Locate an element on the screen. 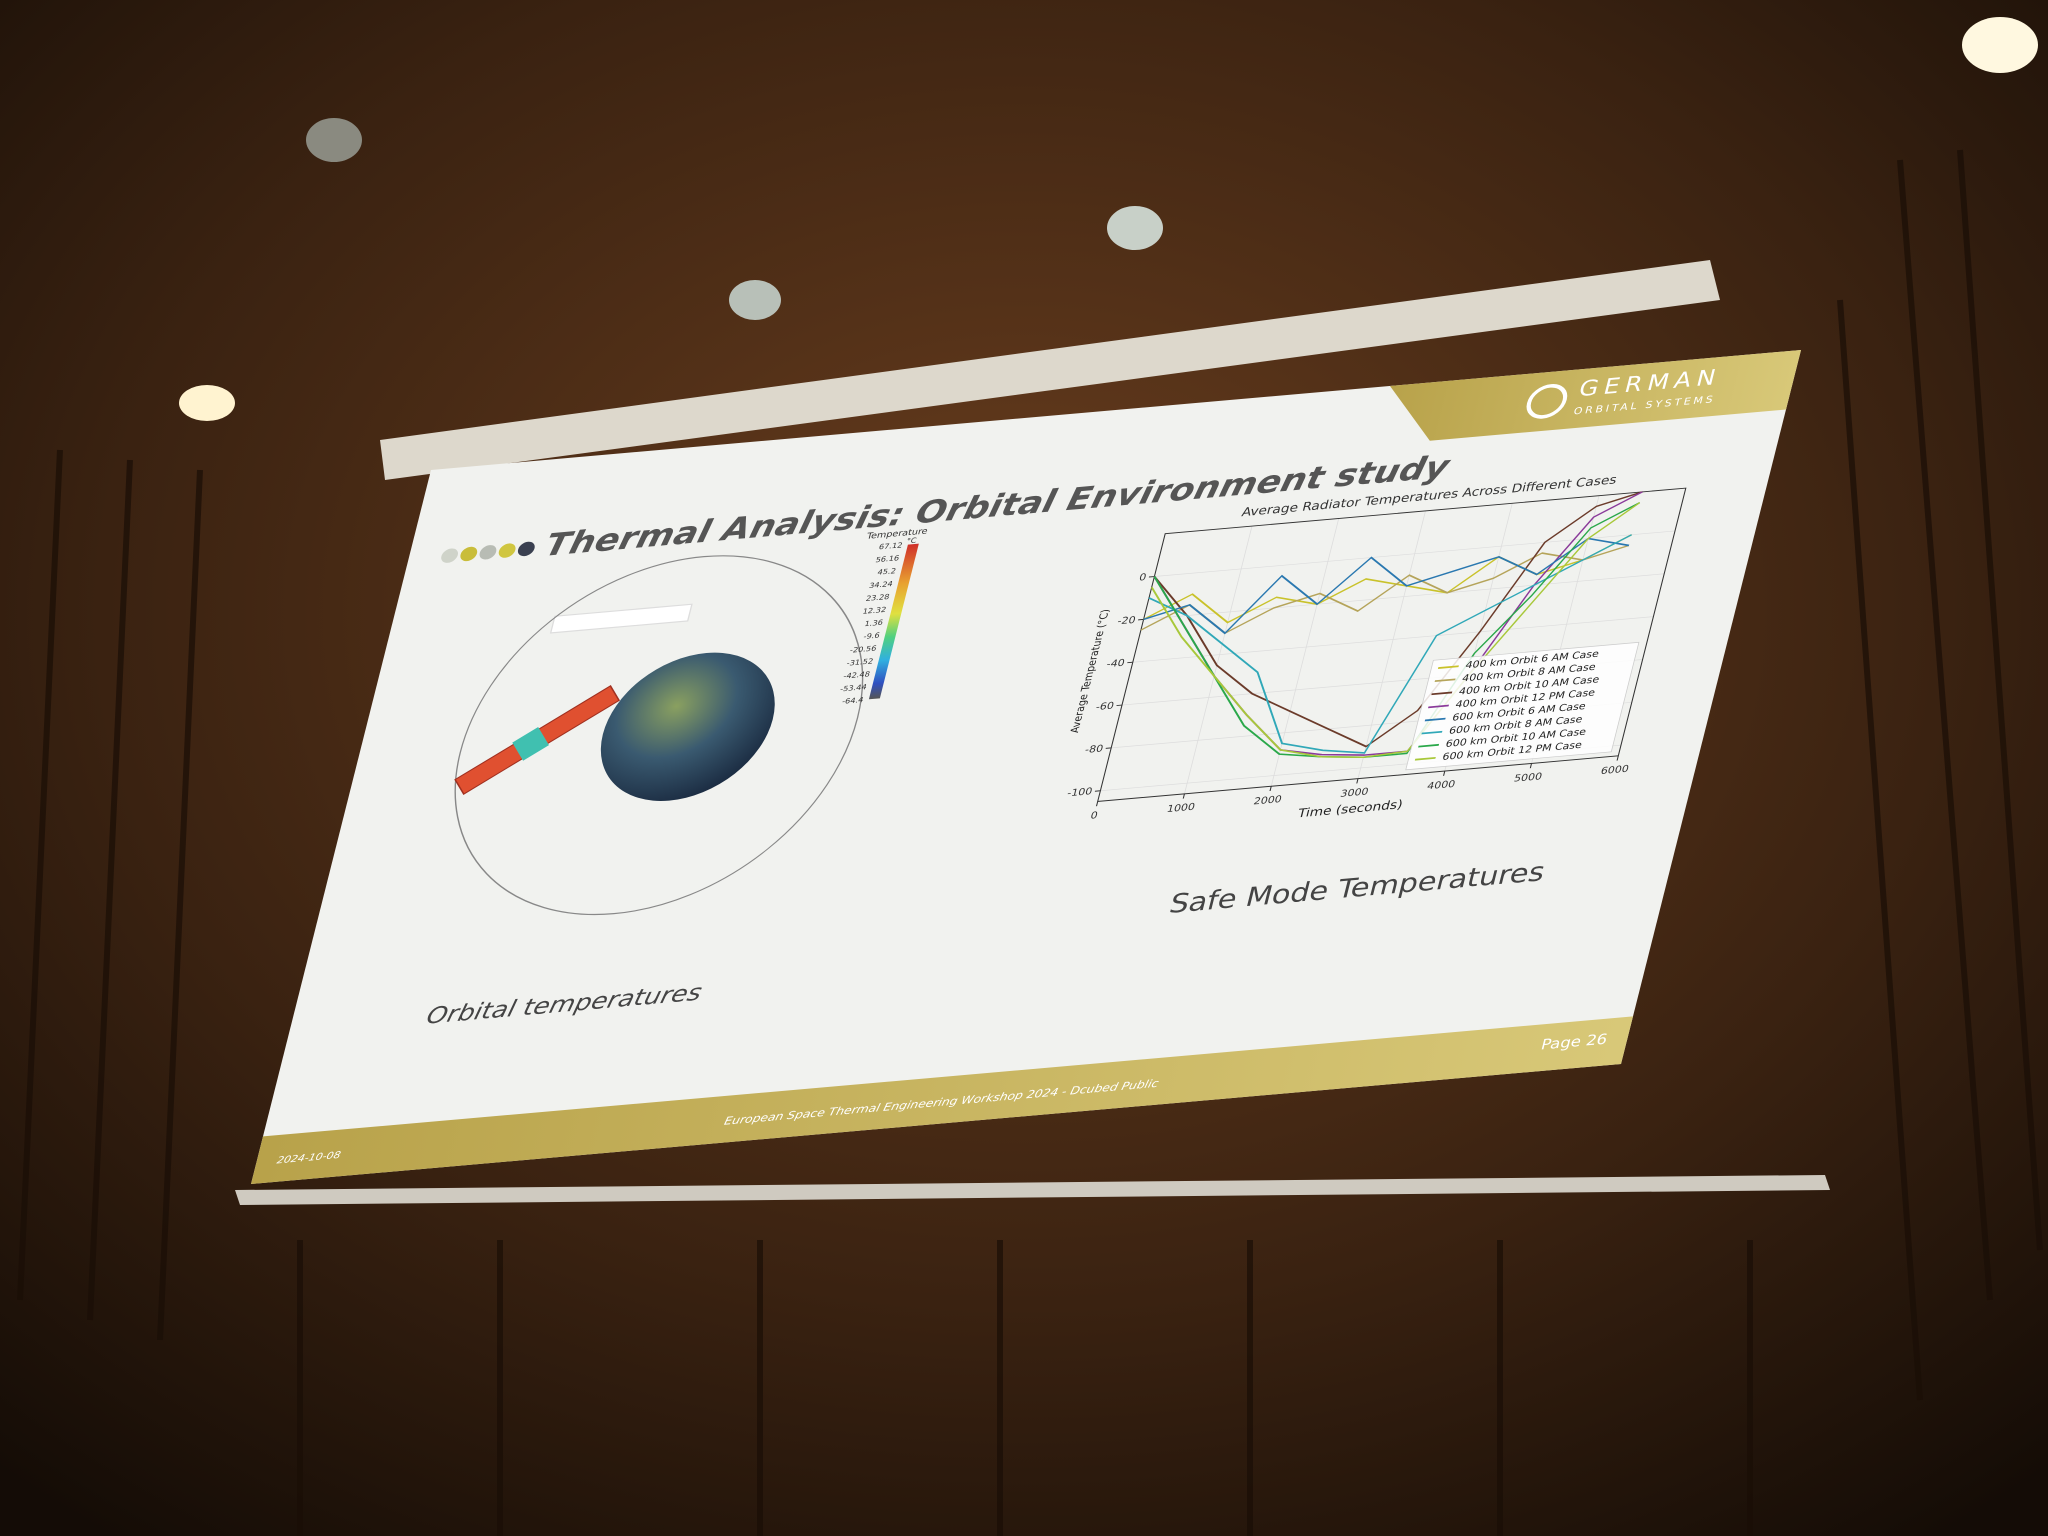 The image size is (2048, 1536). x-tick-label: 3000 is located at coordinates (1354, 792).